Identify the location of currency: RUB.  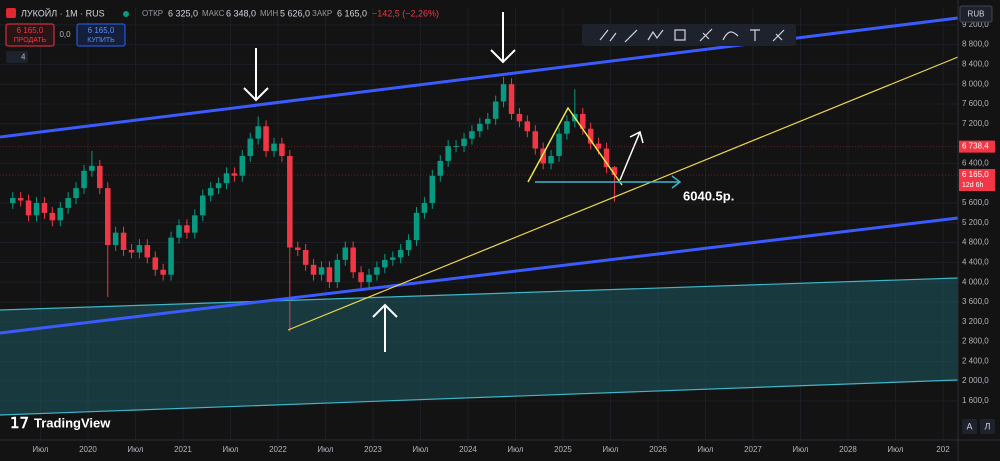
(976, 14).